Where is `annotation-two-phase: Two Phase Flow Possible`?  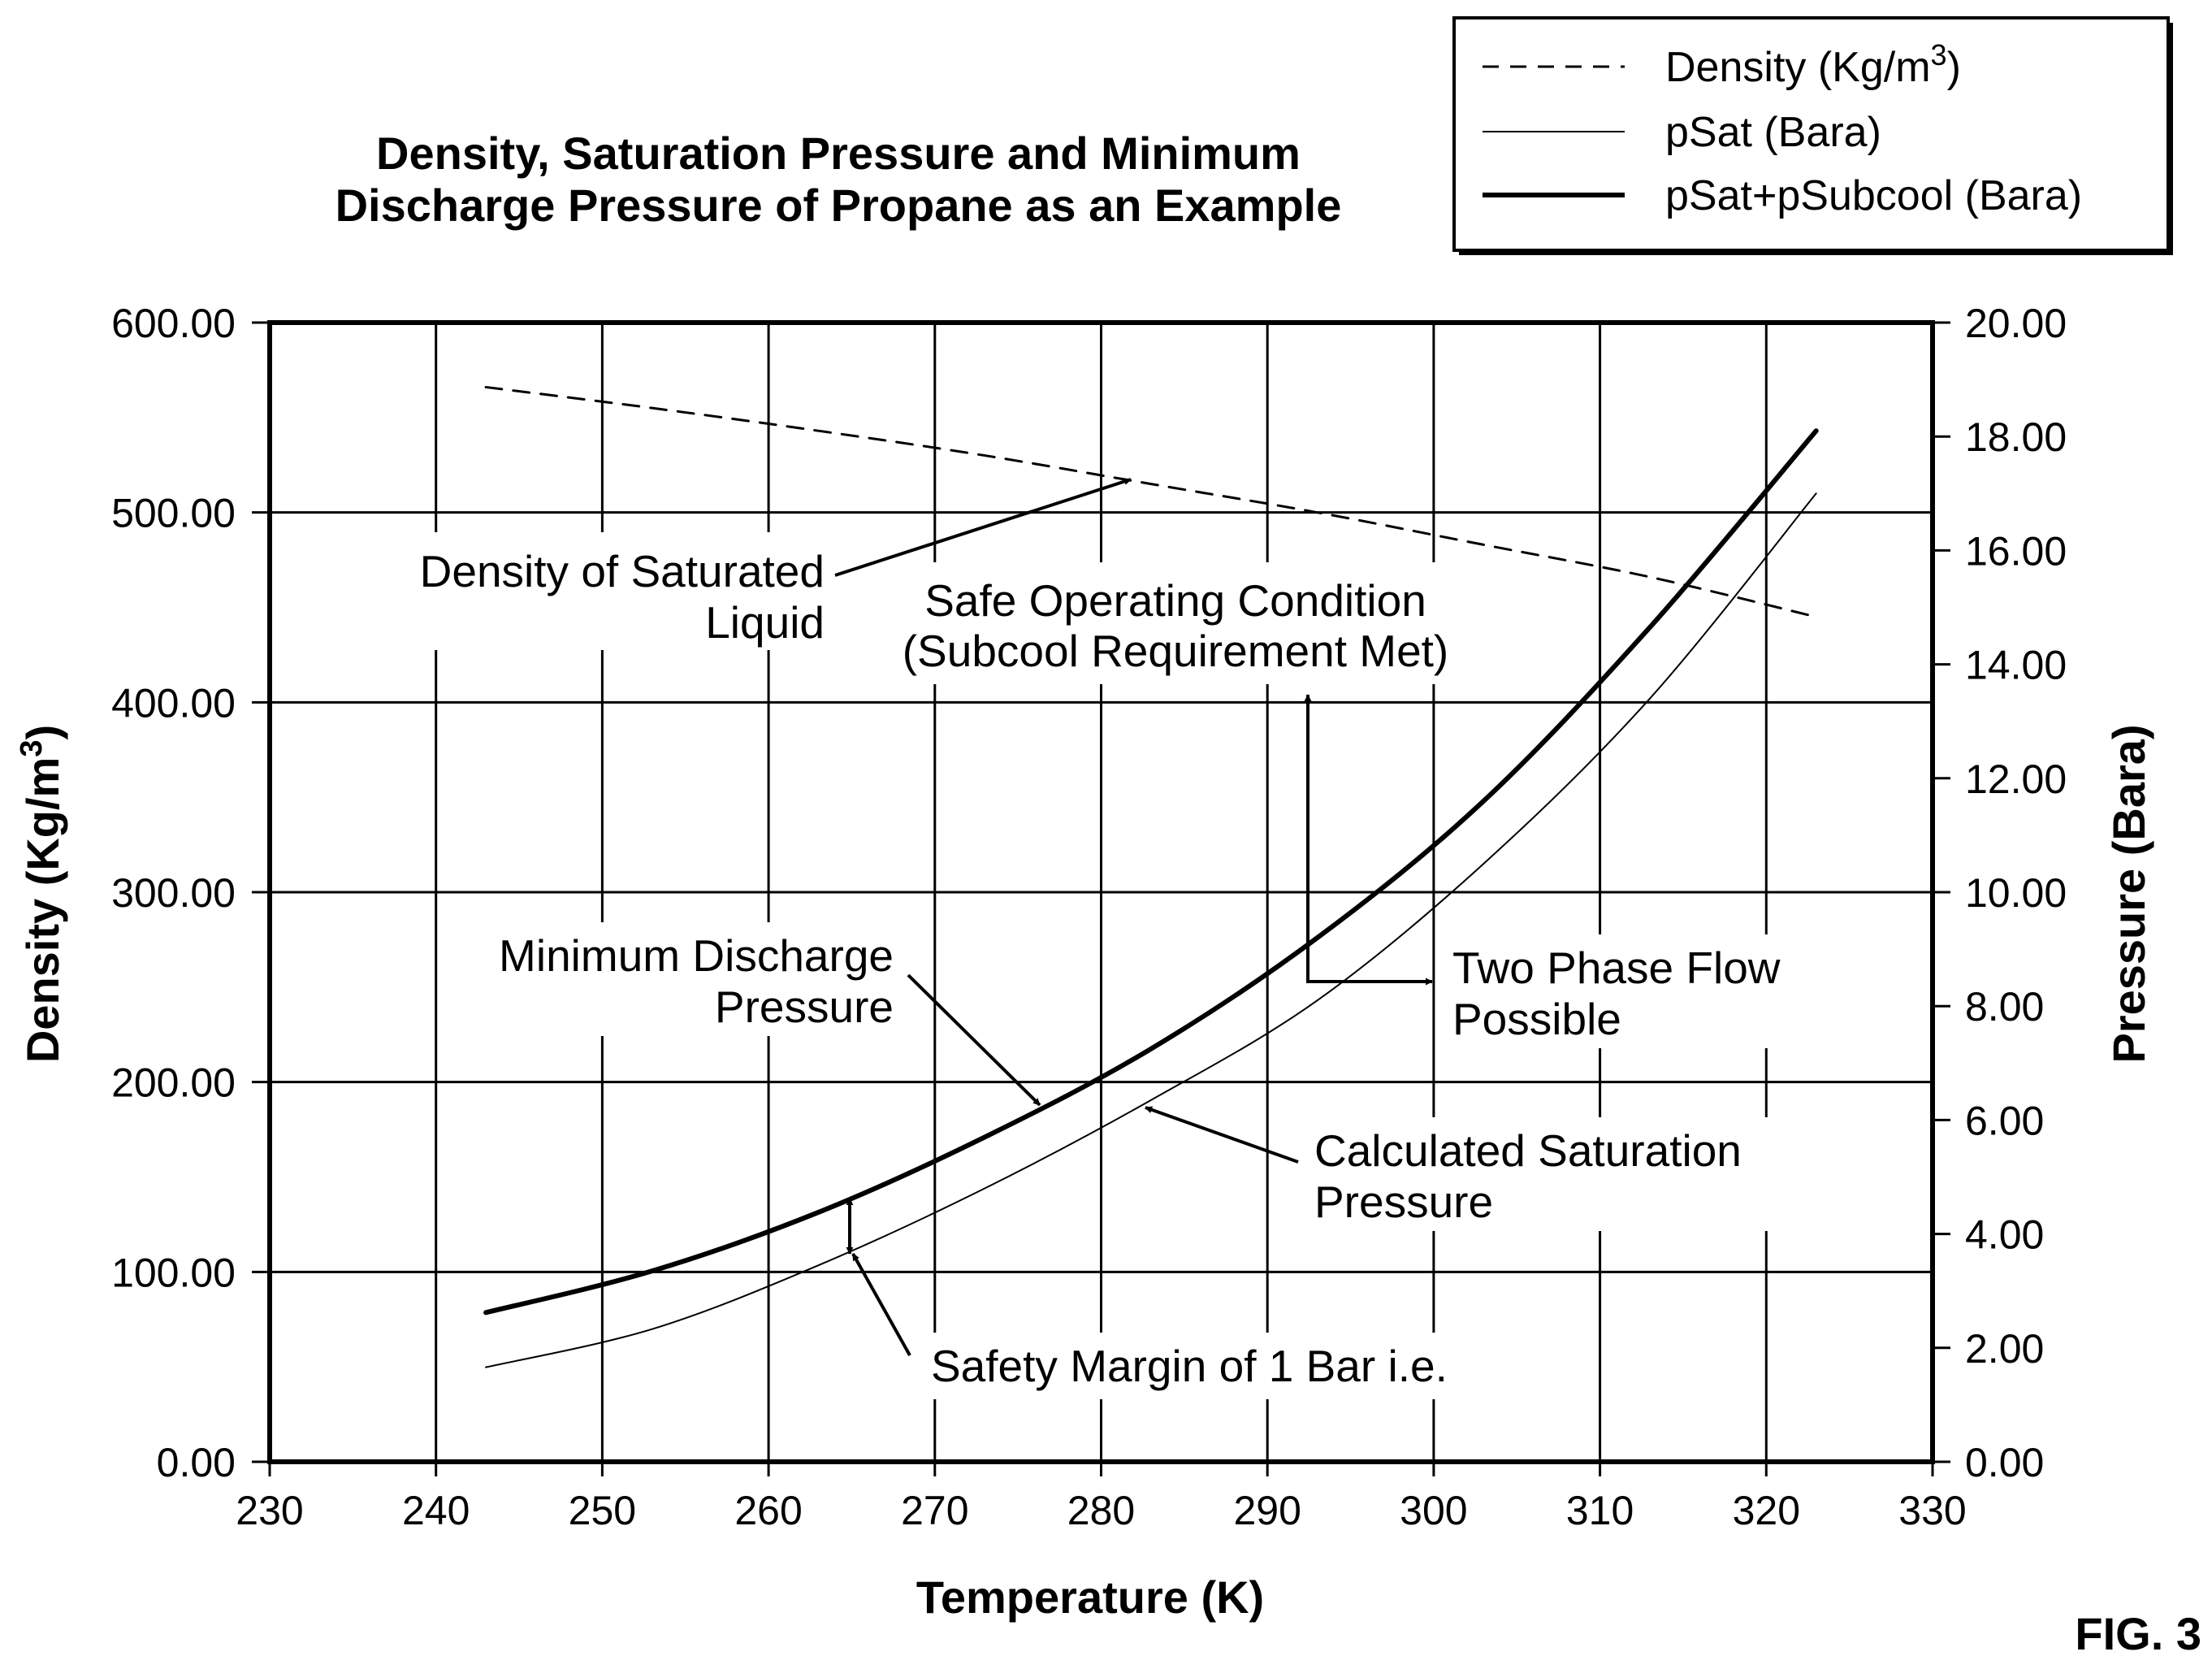 annotation-two-phase: Two Phase Flow Possible is located at coordinates (1644, 991).